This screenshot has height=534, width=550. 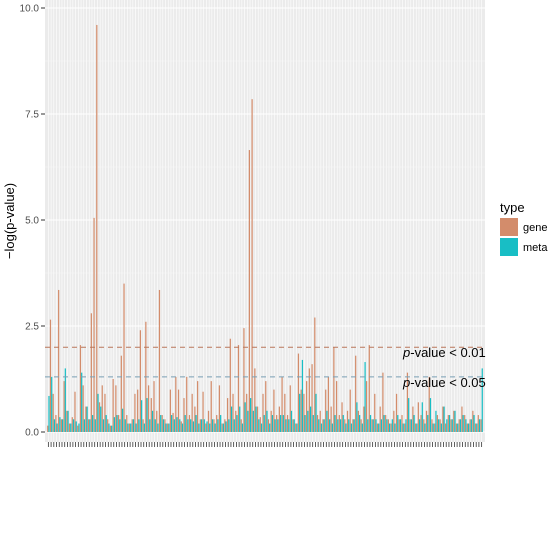 What do you see at coordinates (32, 115) in the screenshot?
I see `y-tick-label: 7.5` at bounding box center [32, 115].